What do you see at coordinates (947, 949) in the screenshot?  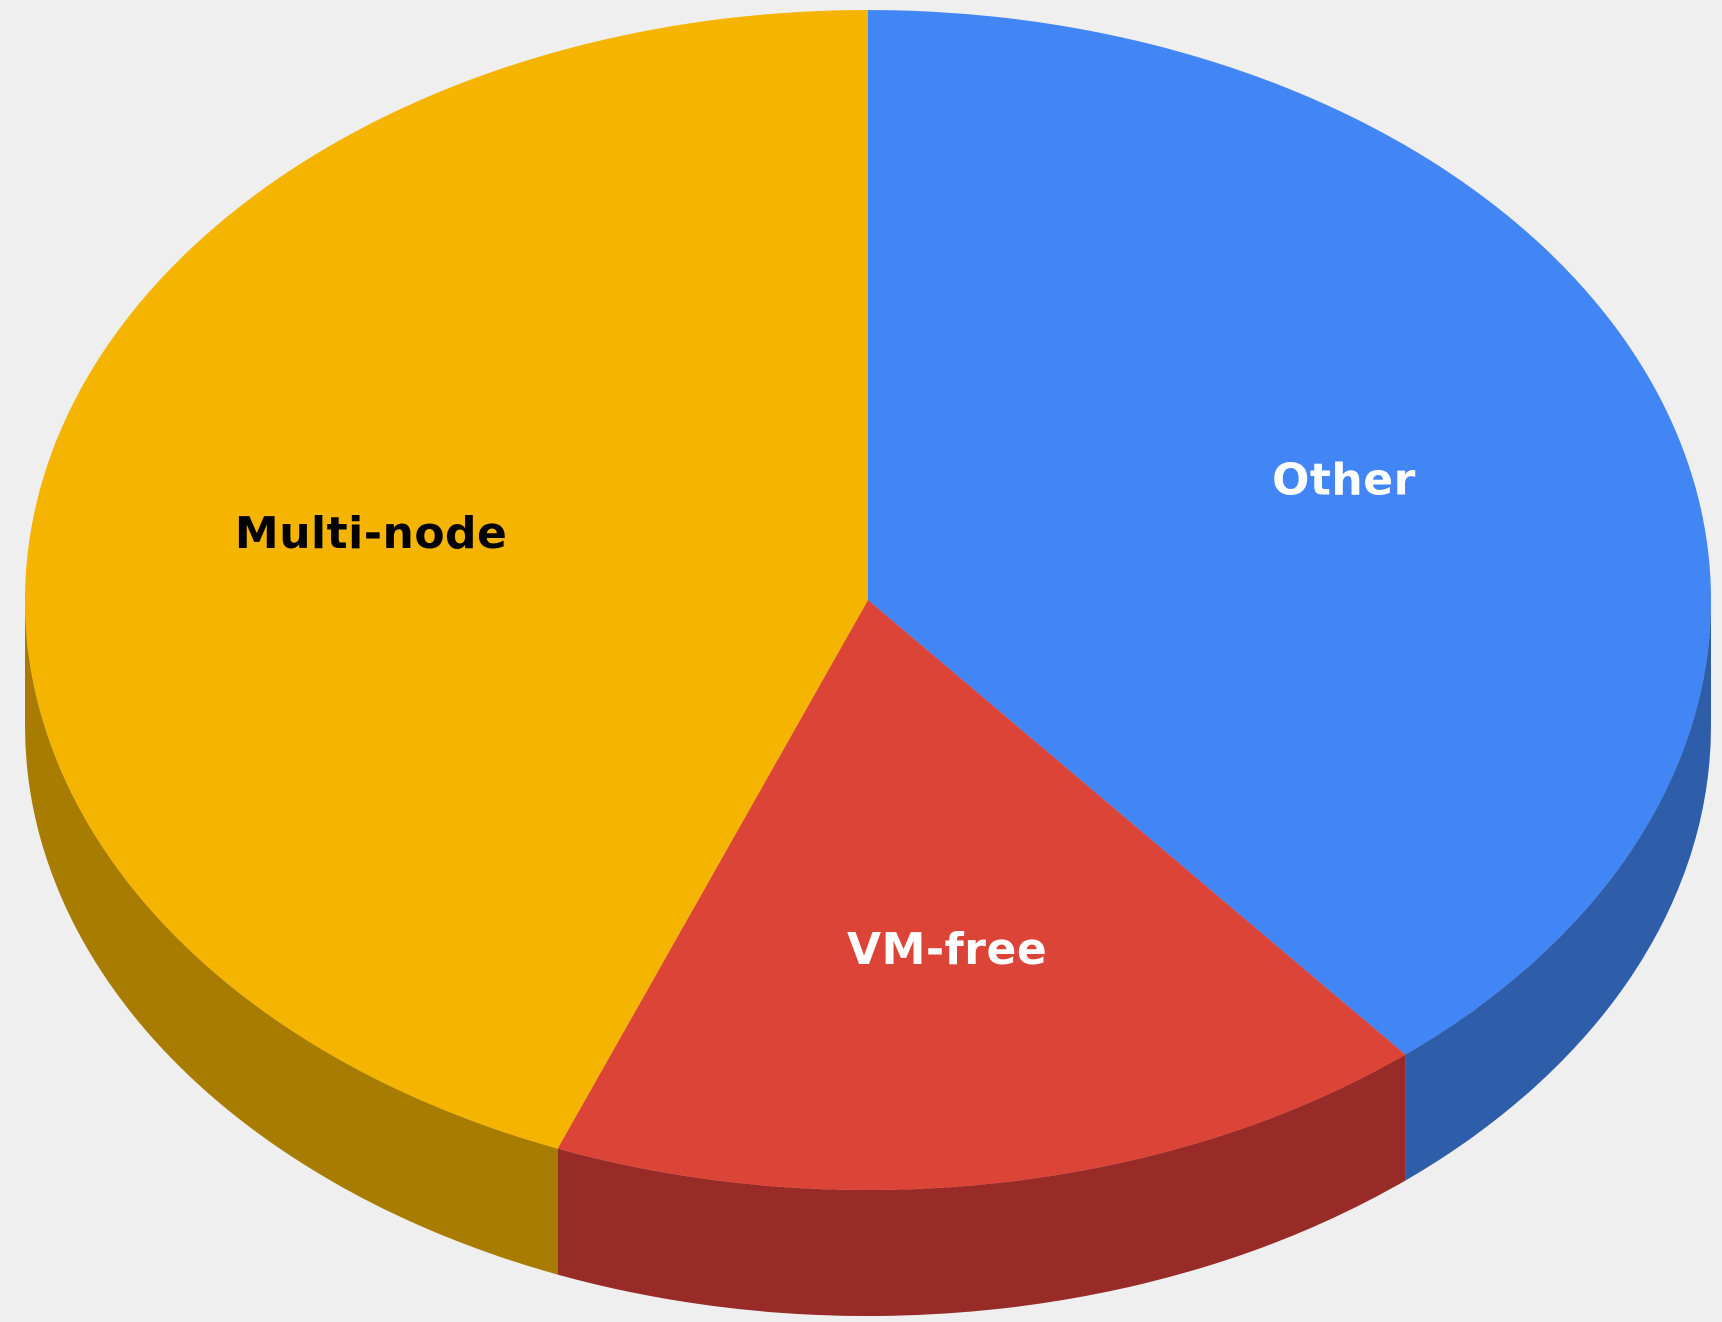 I see `pie-label-vm-free: VM-free` at bounding box center [947, 949].